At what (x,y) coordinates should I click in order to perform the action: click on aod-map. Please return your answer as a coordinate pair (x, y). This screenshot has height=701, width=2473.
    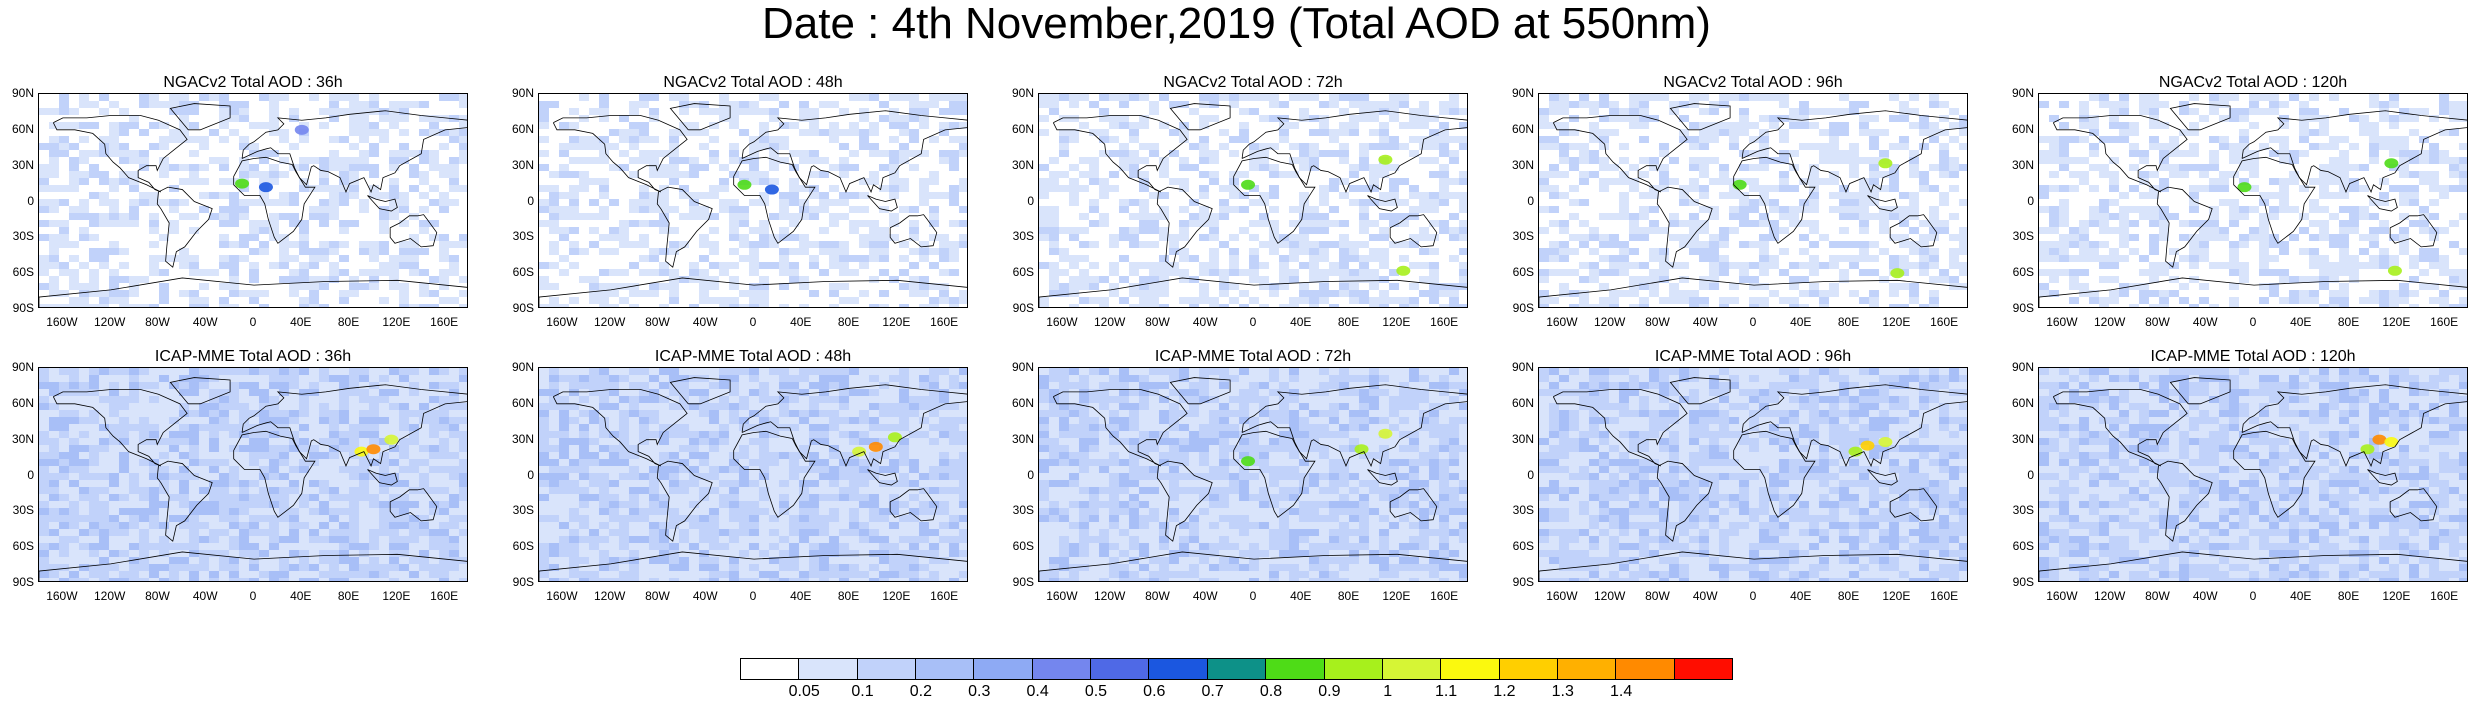
    Looking at the image, I should click on (1253, 200).